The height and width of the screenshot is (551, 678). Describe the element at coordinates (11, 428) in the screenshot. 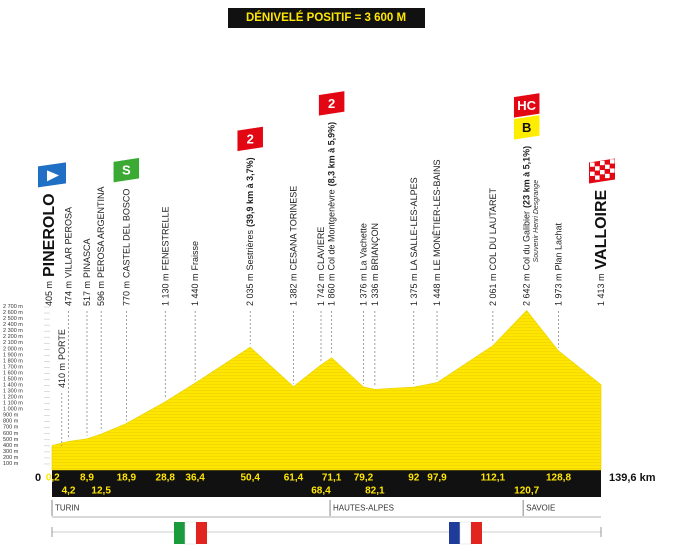

I see `y-tick-label: 700 m` at that location.